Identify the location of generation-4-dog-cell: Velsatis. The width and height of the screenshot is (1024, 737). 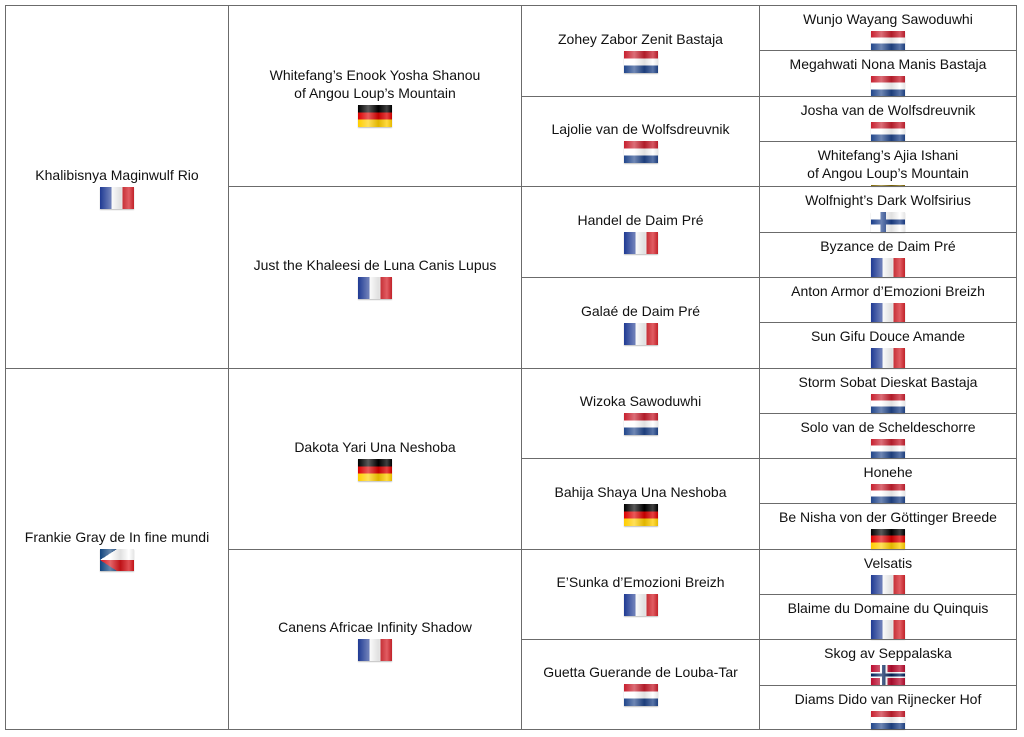
(888, 571).